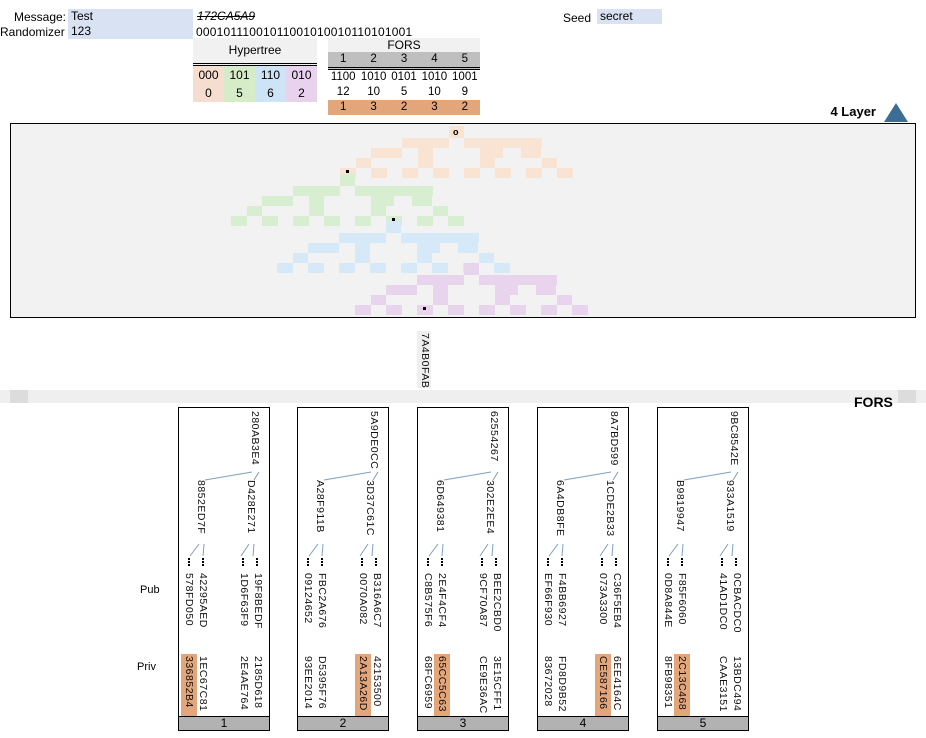 Image resolution: width=926 pixels, height=738 pixels. I want to click on bridge-hash-strip: 7A4B0FAB, so click(424, 359).